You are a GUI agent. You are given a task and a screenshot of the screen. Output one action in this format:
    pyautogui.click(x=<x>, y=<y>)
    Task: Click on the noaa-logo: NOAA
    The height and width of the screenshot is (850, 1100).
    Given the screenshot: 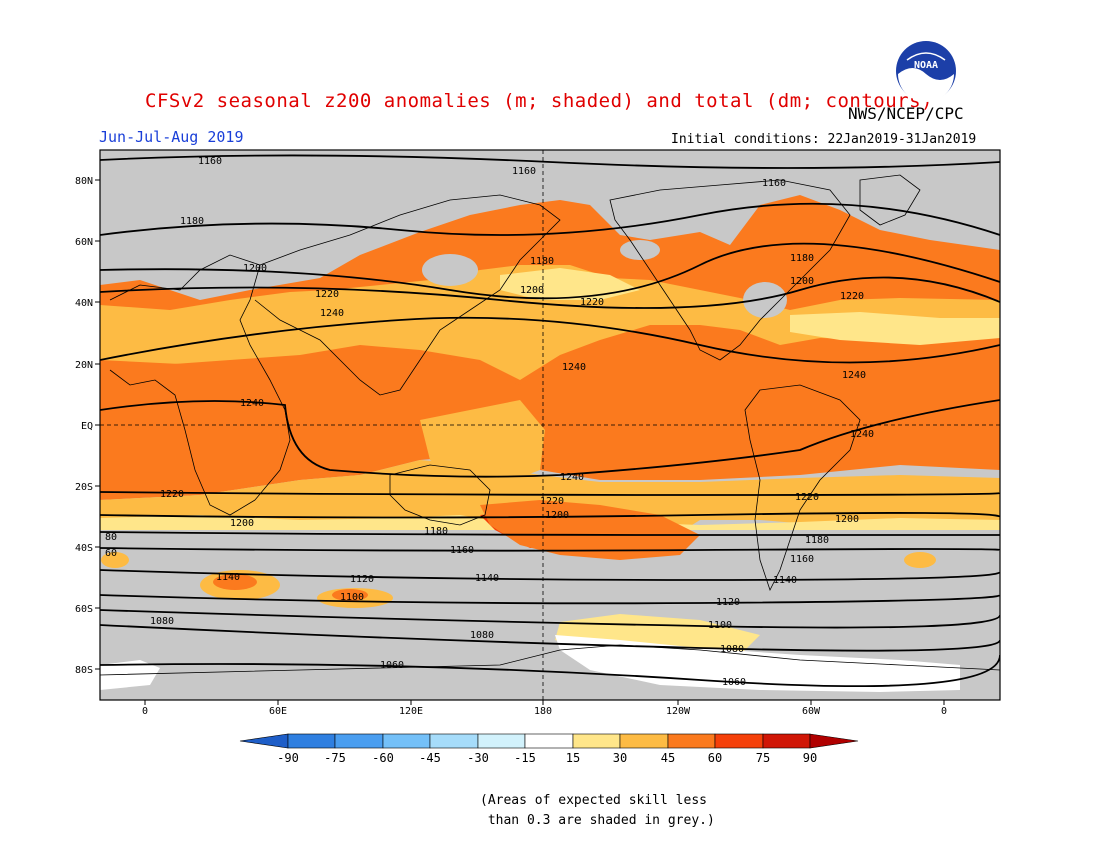 What is the action you would take?
    pyautogui.click(x=926, y=71)
    